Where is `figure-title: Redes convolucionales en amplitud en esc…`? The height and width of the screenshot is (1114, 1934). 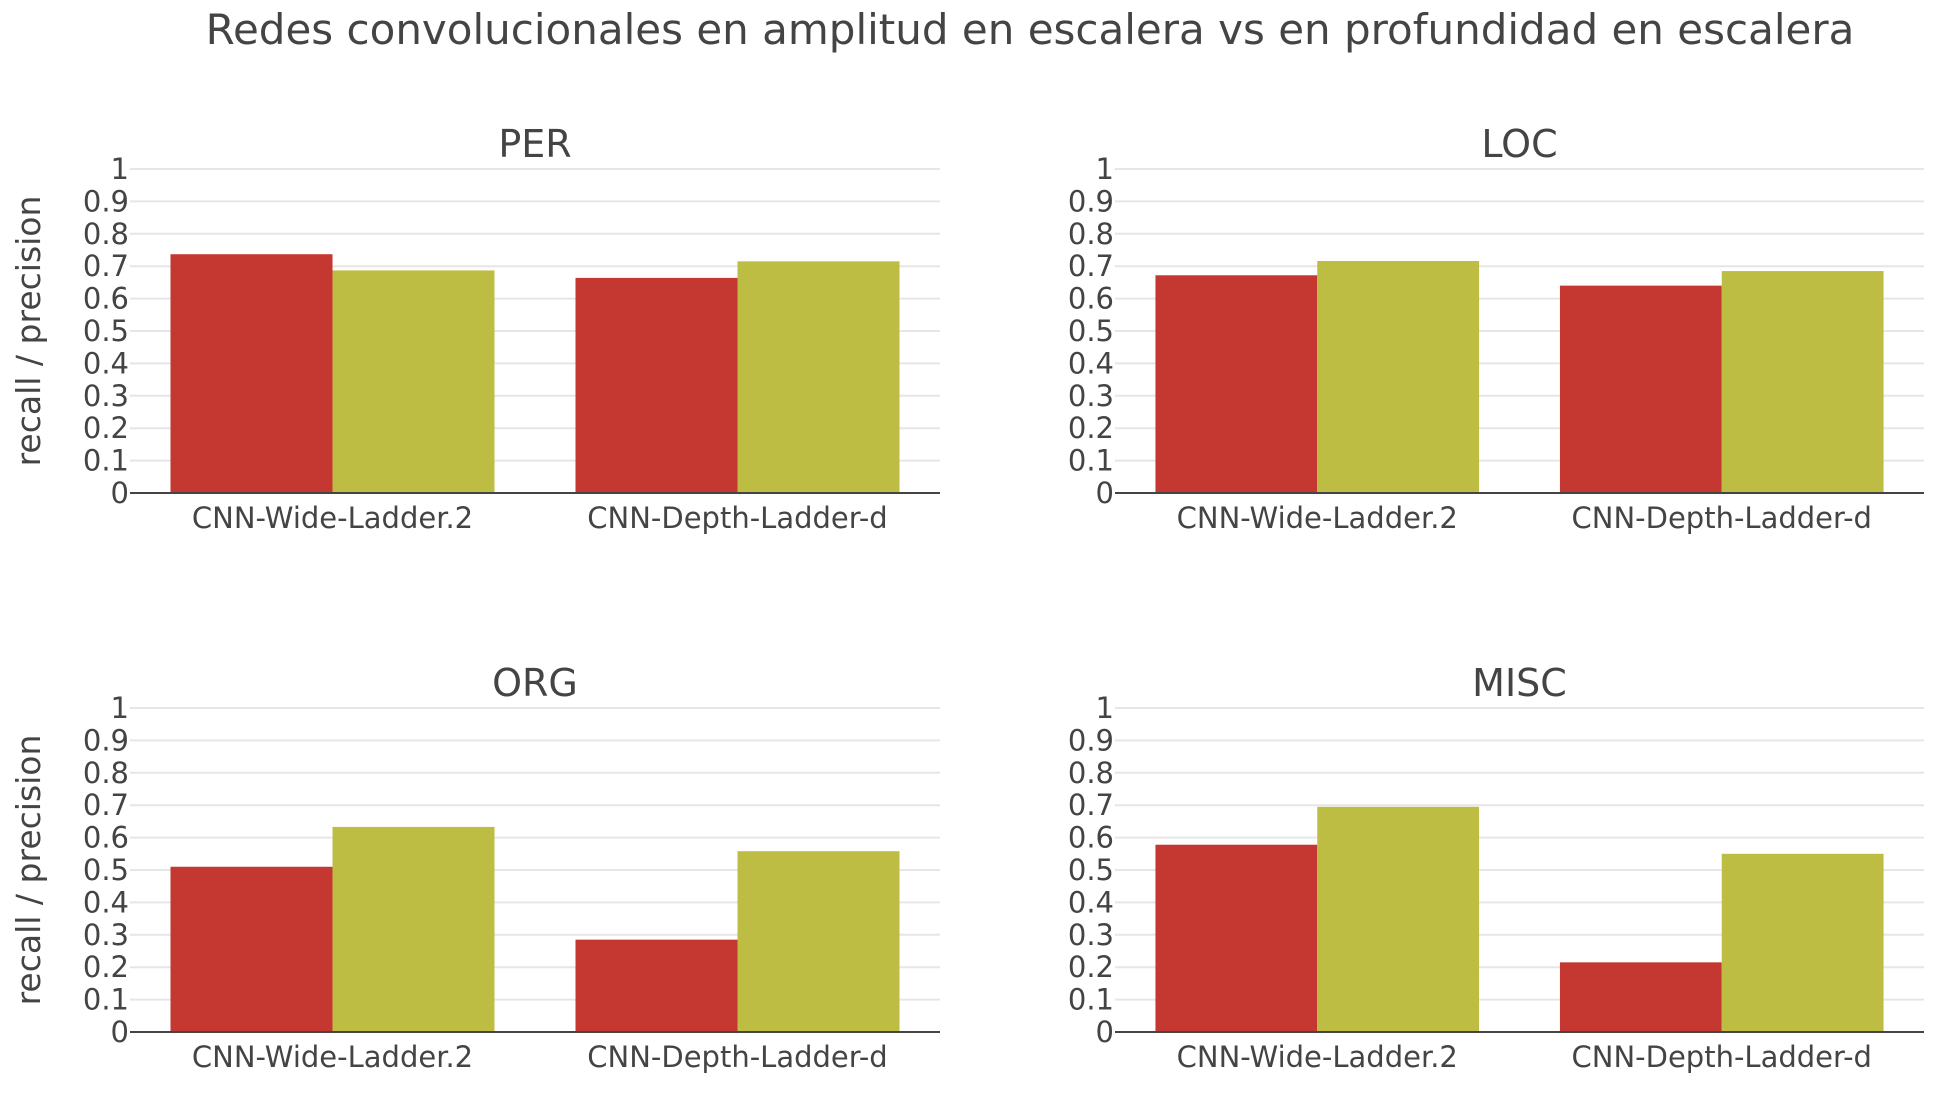
figure-title: Redes convolucionales en amplitud en esc… is located at coordinates (1030, 29).